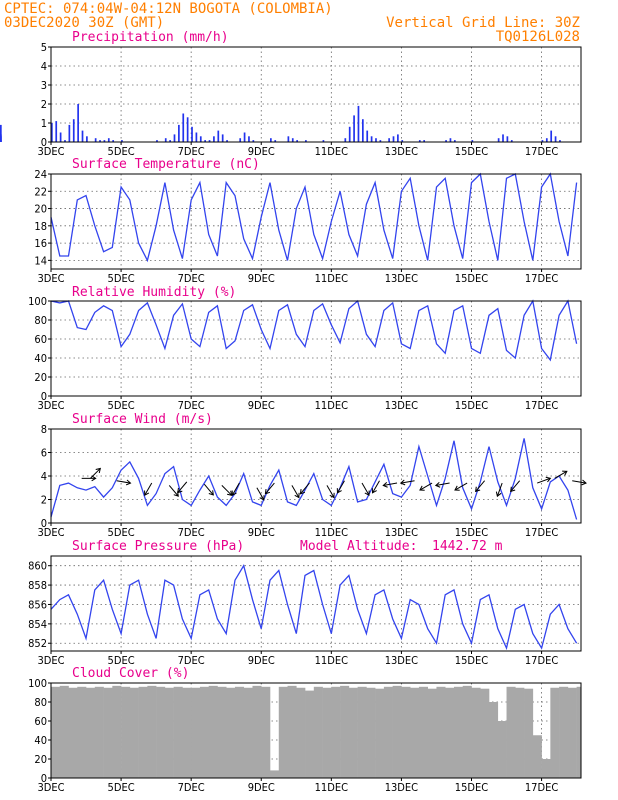  What do you see at coordinates (44, 85) in the screenshot?
I see `precip-ytick-label: 3` at bounding box center [44, 85].